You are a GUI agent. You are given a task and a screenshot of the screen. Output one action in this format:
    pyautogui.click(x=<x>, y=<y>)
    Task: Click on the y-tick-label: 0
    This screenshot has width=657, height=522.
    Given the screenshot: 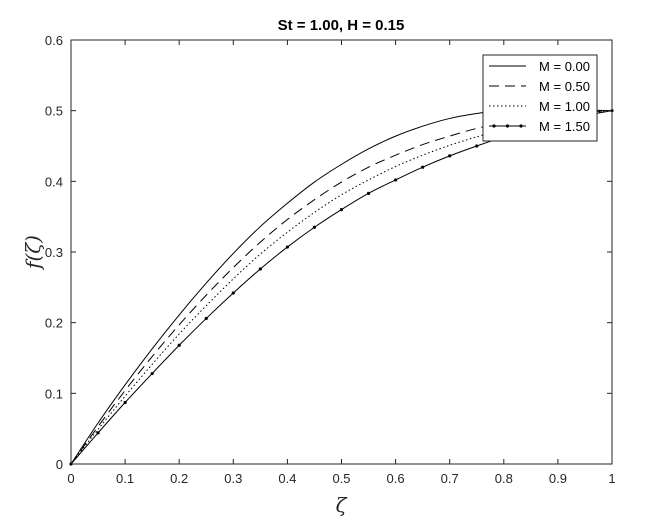 What is the action you would take?
    pyautogui.click(x=59, y=464)
    